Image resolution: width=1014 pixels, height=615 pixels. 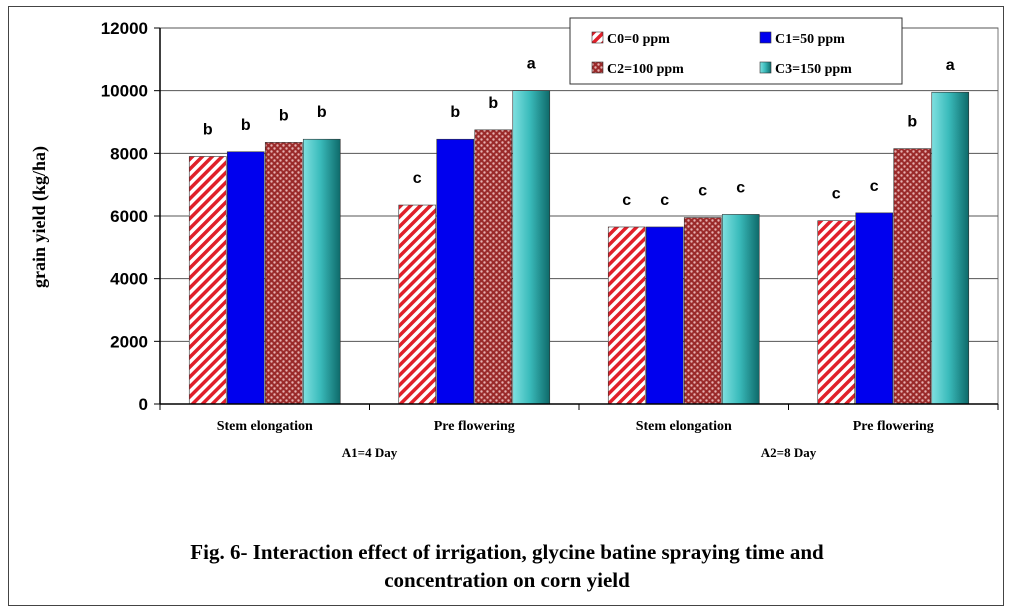 I want to click on y-tick-label: 2000, so click(x=129, y=341).